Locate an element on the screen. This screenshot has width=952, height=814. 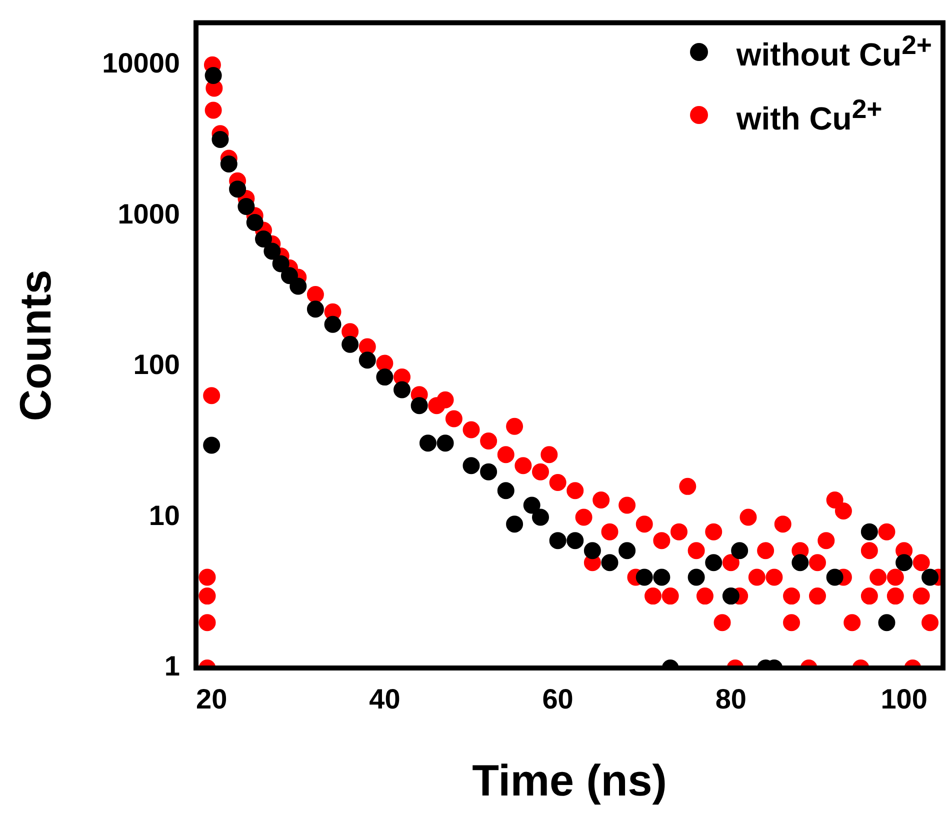
y-axis-title: Counts is located at coordinates (36, 346).